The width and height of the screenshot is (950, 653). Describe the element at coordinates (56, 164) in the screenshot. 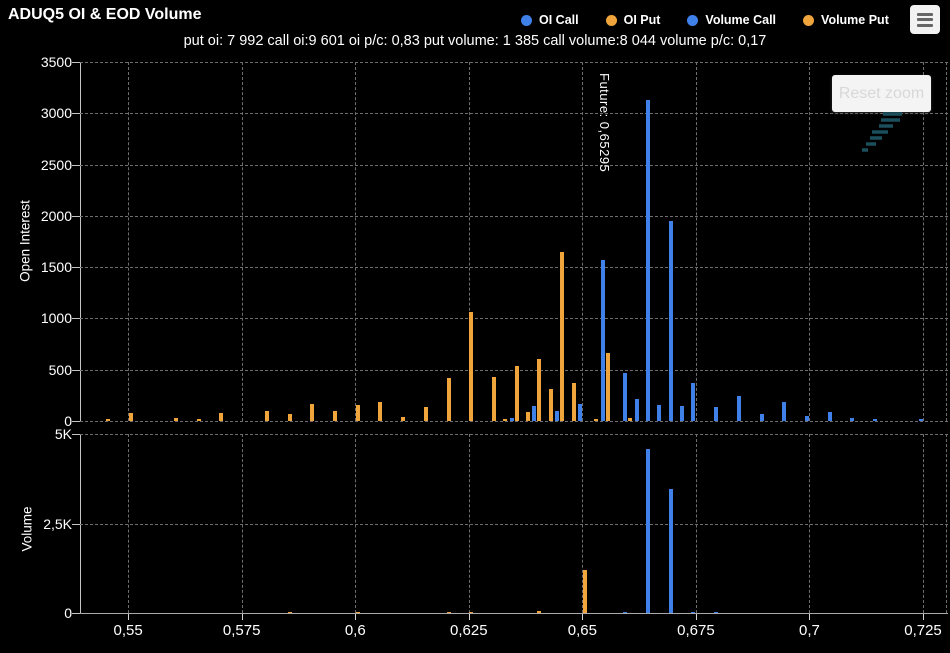

I see `y-axis-tick-label: 2500` at that location.